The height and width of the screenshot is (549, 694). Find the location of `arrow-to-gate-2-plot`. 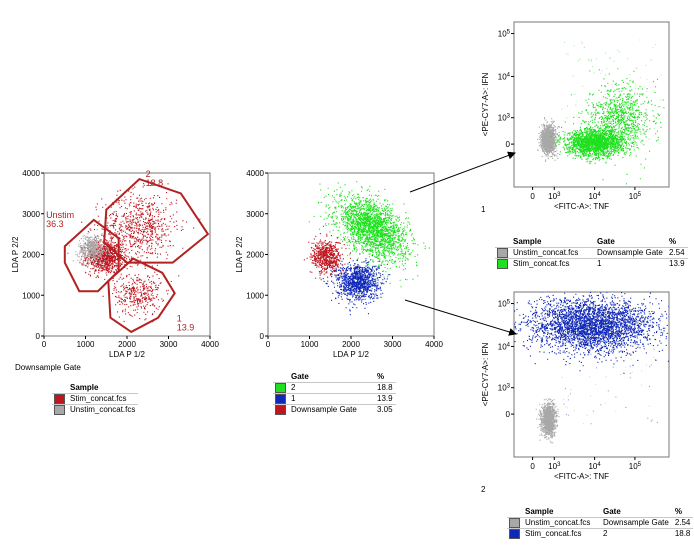

arrow-to-gate-2-plot is located at coordinates (460, 317).